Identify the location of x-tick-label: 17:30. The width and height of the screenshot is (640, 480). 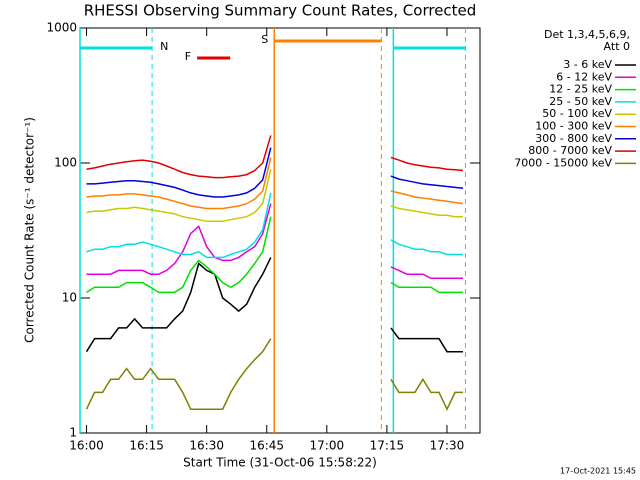
(447, 446).